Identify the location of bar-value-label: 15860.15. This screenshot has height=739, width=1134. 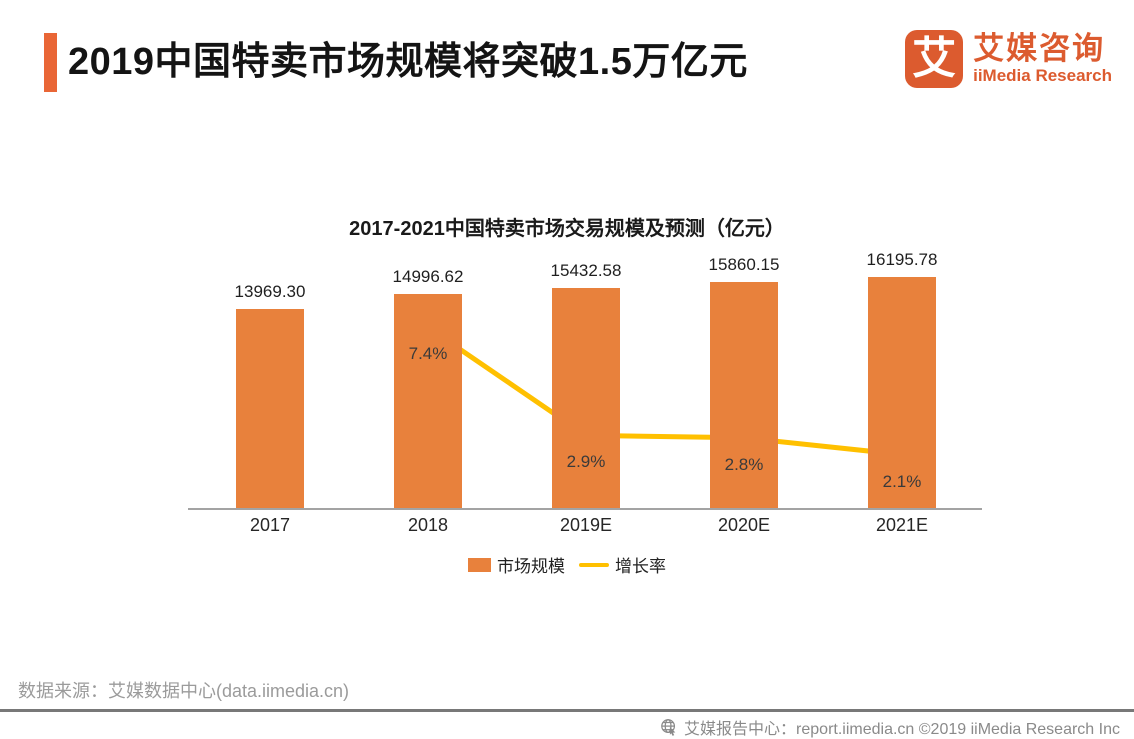
(744, 264).